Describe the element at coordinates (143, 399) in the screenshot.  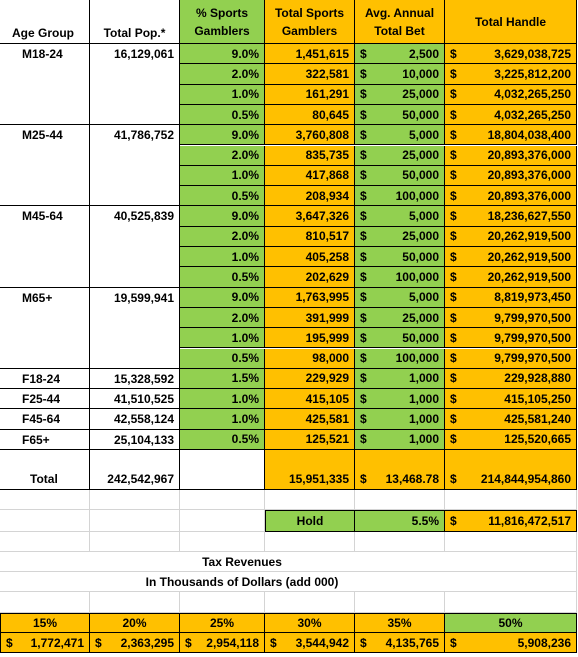
I see `population-value: 41,510,525` at that location.